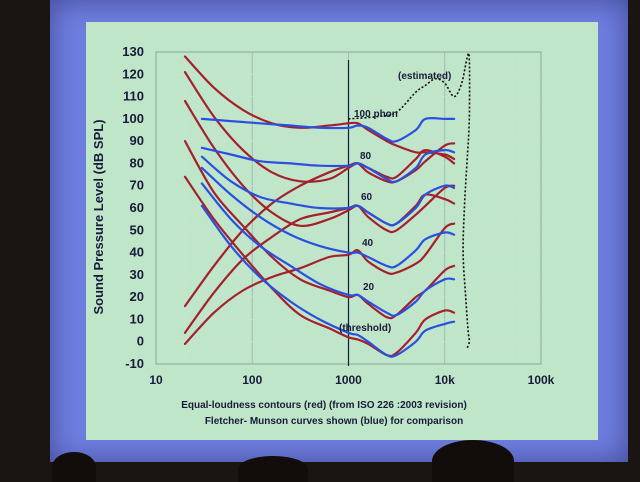  I want to click on y-tick-label: 10, so click(137, 318).